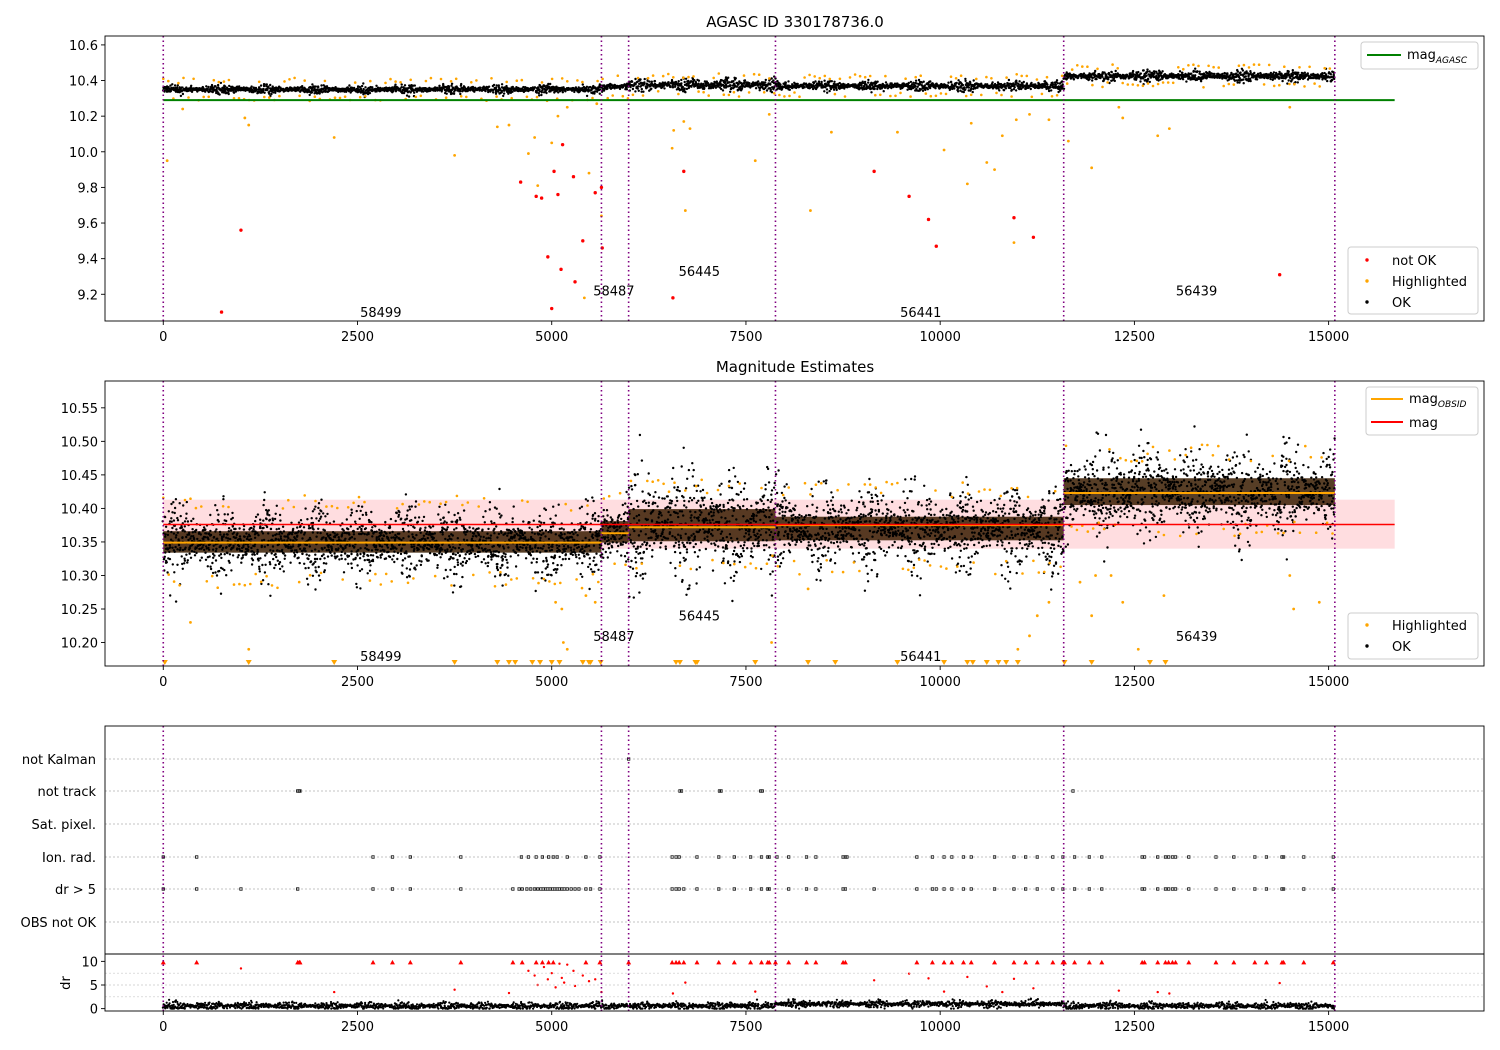 Image resolution: width=1500 pixels, height=1050 pixels. What do you see at coordinates (1429, 282) in the screenshot?
I see `legend-label-highlighted: Highlighted` at bounding box center [1429, 282].